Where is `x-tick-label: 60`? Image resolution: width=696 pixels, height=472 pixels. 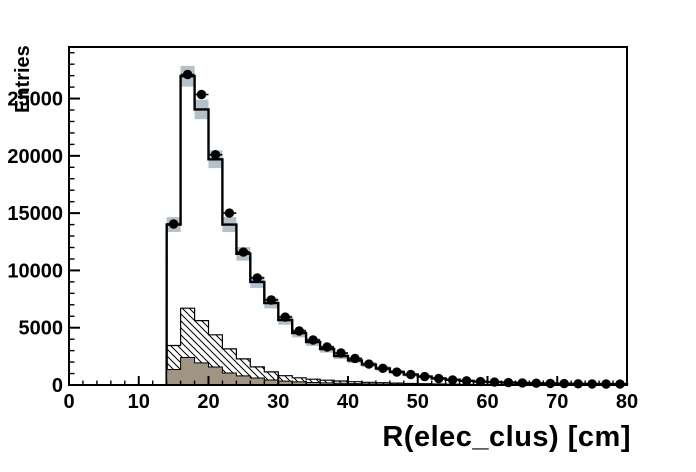
x-tick-label: 60 is located at coordinates (487, 402).